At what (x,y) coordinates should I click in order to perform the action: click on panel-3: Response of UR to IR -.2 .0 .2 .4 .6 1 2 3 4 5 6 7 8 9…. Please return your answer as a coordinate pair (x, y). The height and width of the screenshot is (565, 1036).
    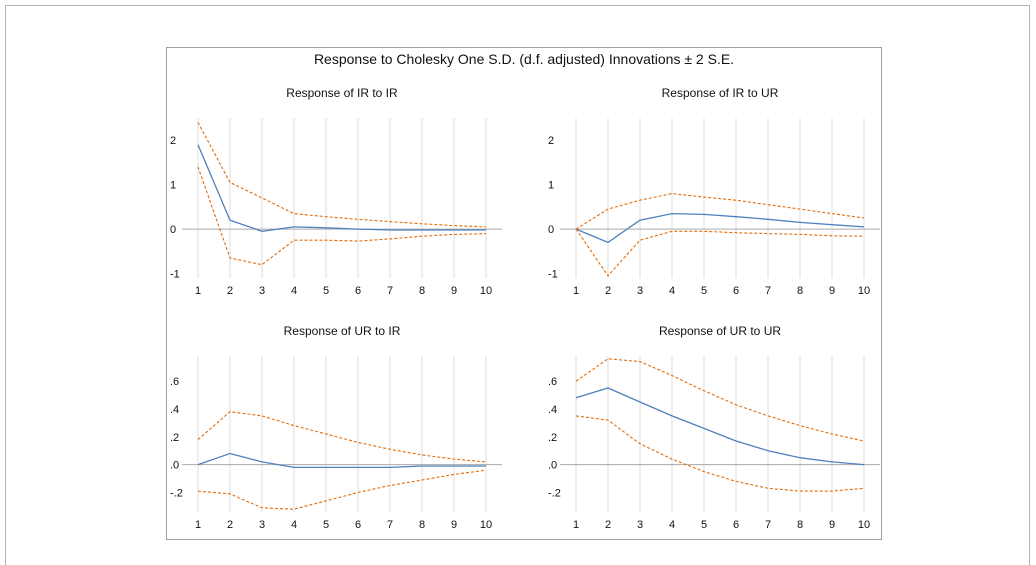
    Looking at the image, I should click on (336, 427).